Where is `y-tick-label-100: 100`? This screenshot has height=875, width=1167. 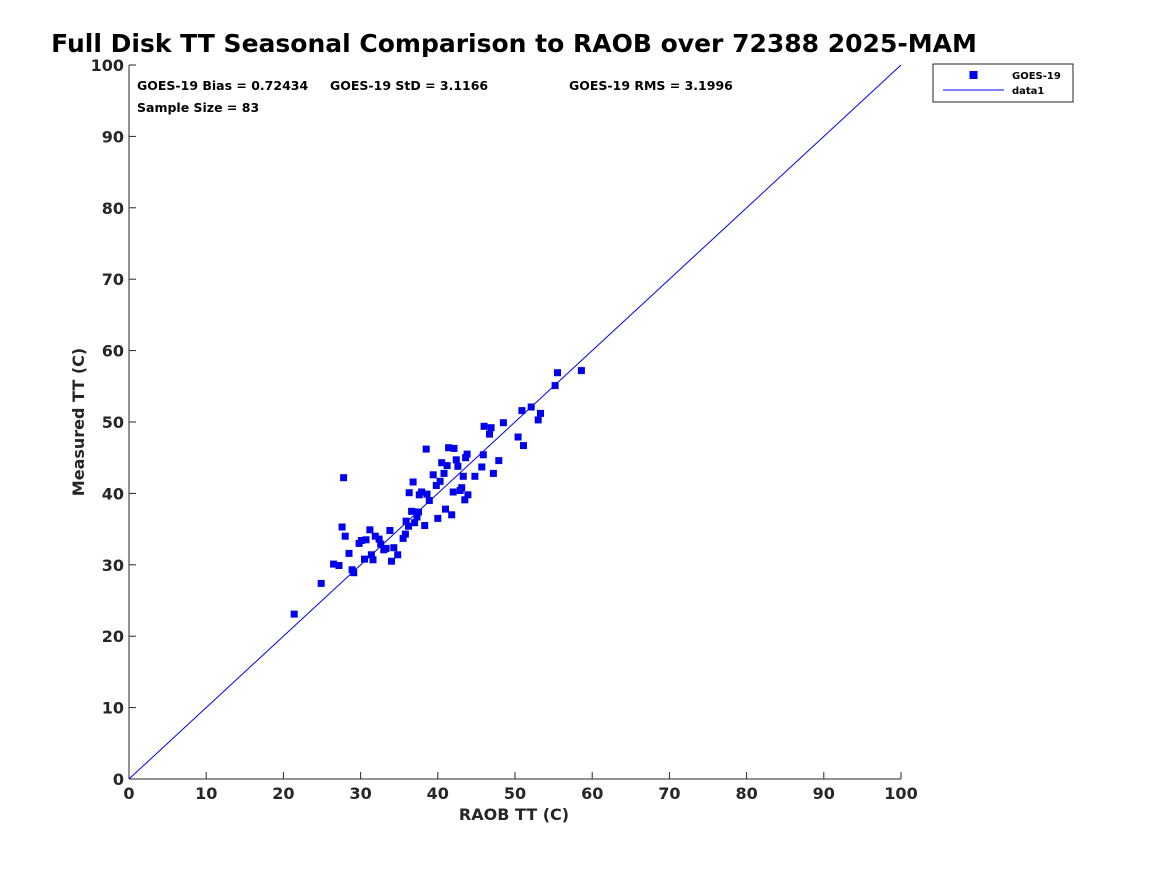 y-tick-label-100: 100 is located at coordinates (107, 65).